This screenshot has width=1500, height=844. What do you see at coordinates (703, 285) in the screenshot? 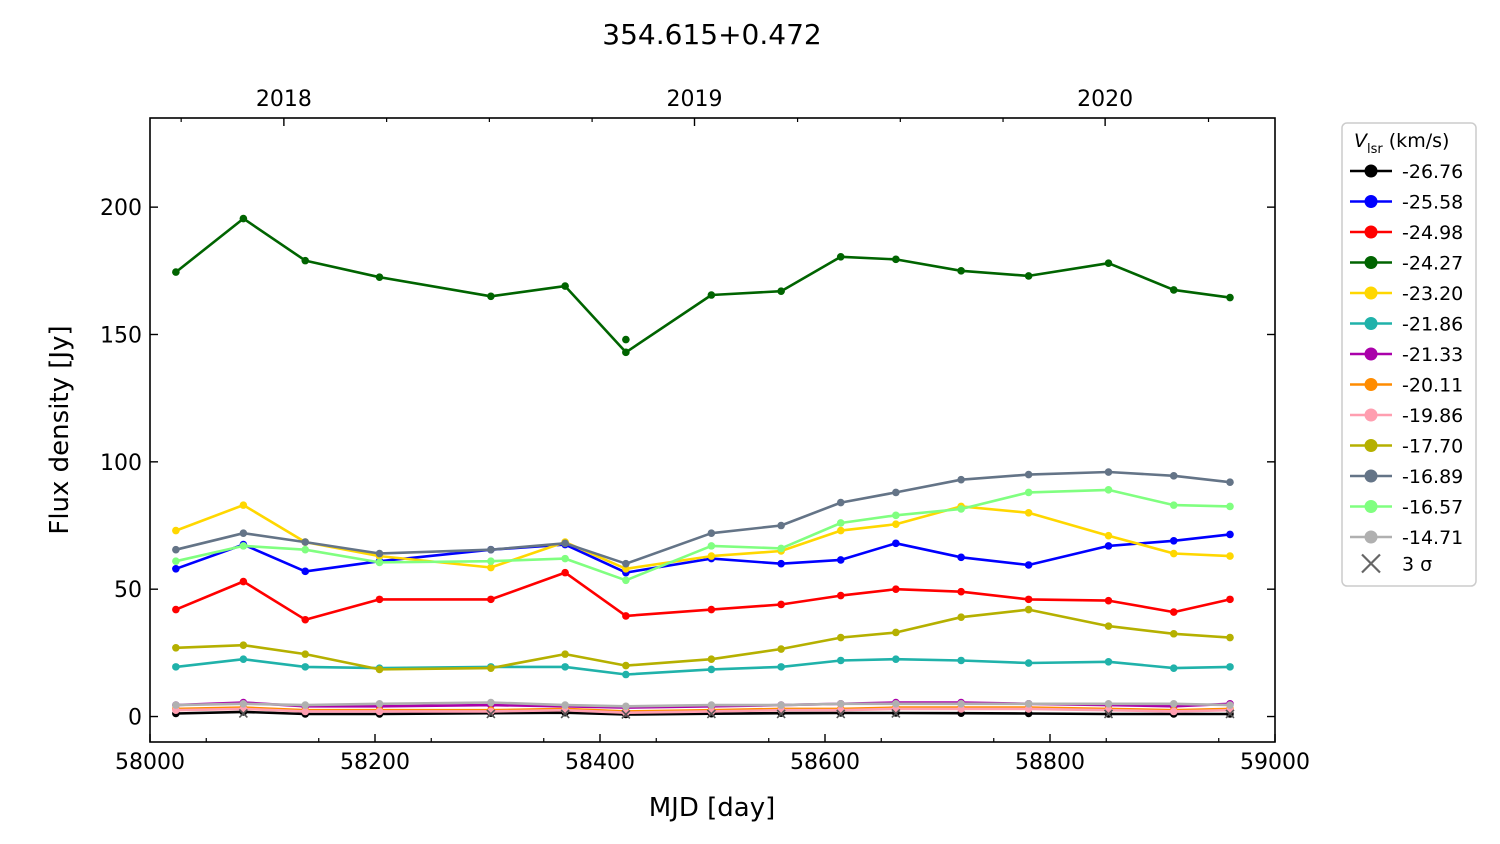
I see `series--24.27` at bounding box center [703, 285].